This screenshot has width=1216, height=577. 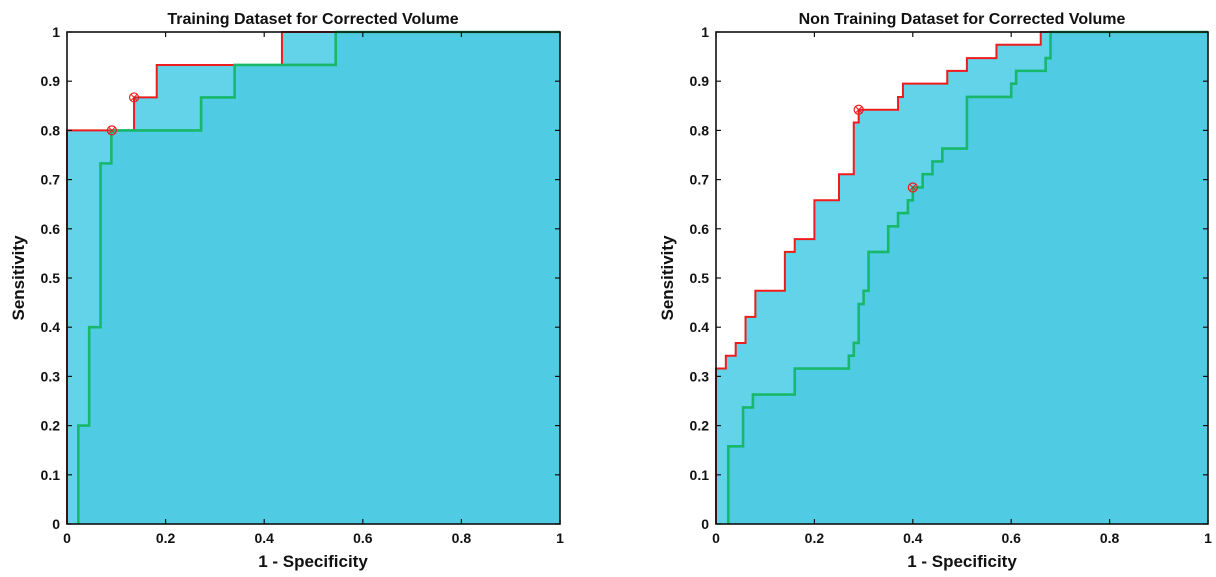 What do you see at coordinates (18, 278) in the screenshot?
I see `y-axis-label-training: Sensitivity` at bounding box center [18, 278].